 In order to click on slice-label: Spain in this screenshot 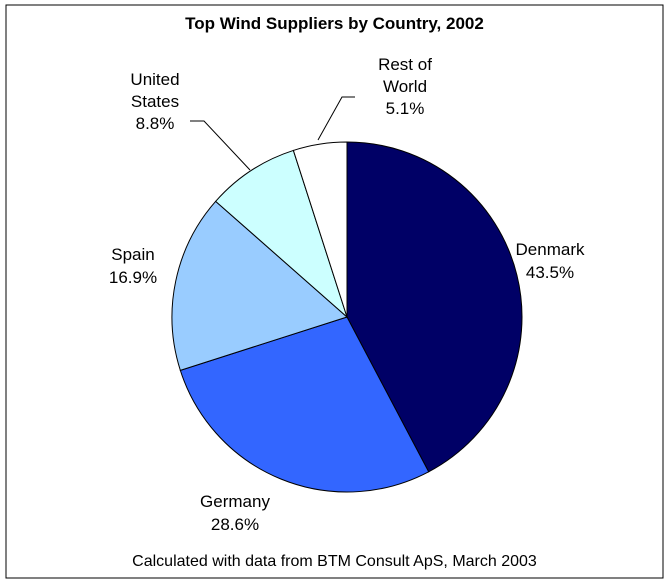, I will do `click(133, 254)`.